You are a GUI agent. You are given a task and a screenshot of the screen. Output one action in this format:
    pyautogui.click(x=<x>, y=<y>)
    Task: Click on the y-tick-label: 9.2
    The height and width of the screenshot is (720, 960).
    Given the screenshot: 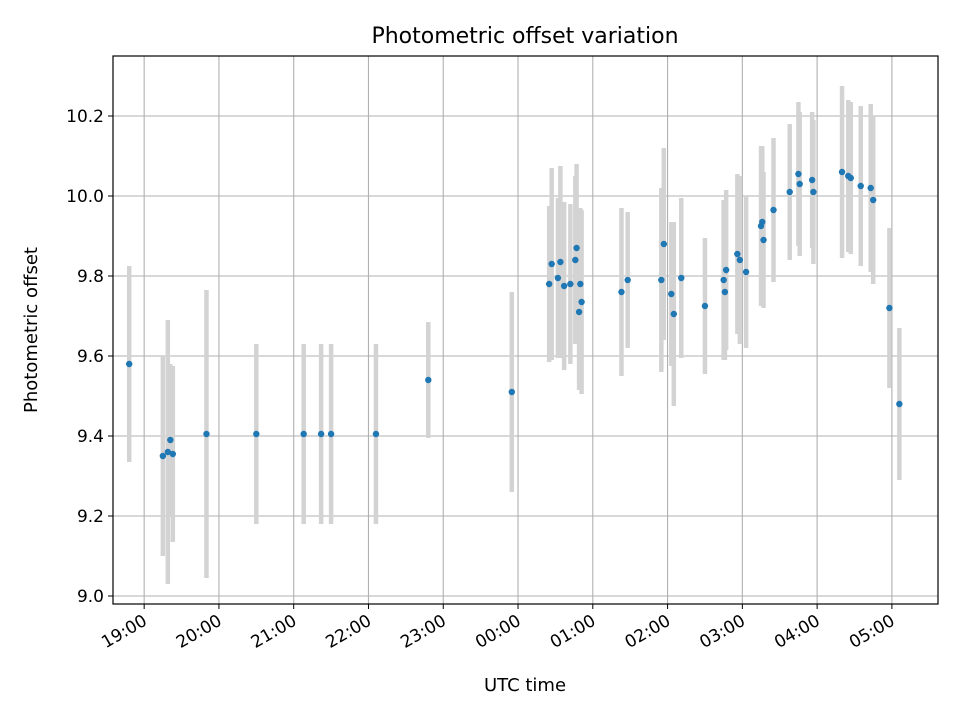 What is the action you would take?
    pyautogui.click(x=90, y=517)
    